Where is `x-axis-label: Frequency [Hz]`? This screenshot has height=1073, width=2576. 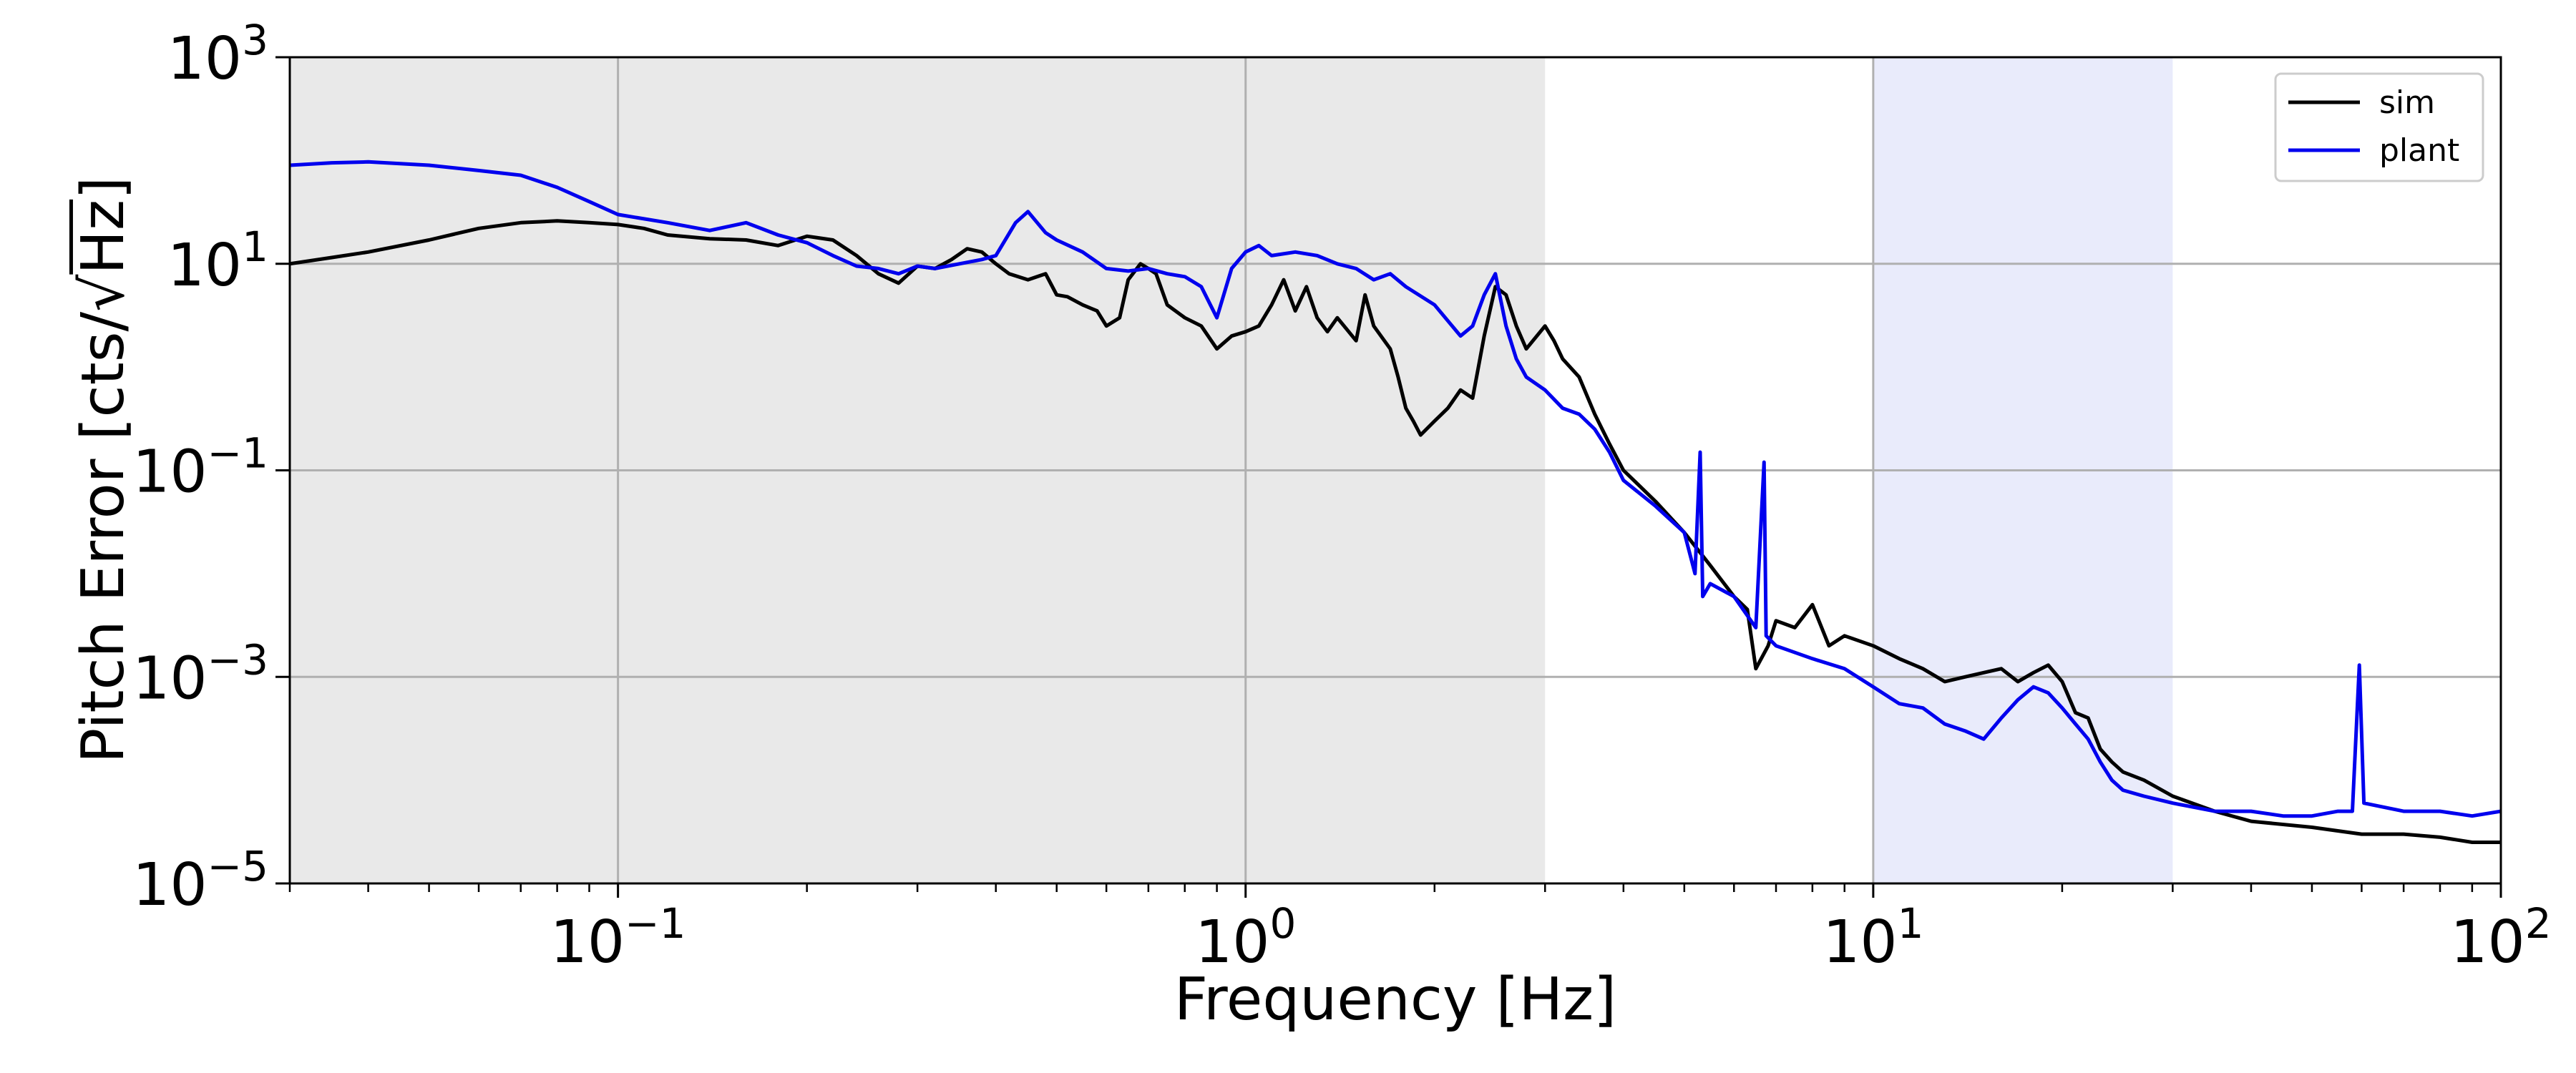
x-axis-label: Frequency [Hz] is located at coordinates (1395, 1000).